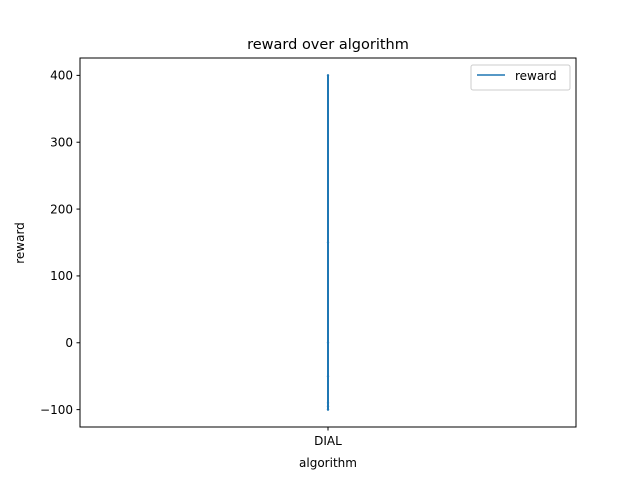 This screenshot has width=640, height=480. I want to click on legend-box, so click(520, 77).